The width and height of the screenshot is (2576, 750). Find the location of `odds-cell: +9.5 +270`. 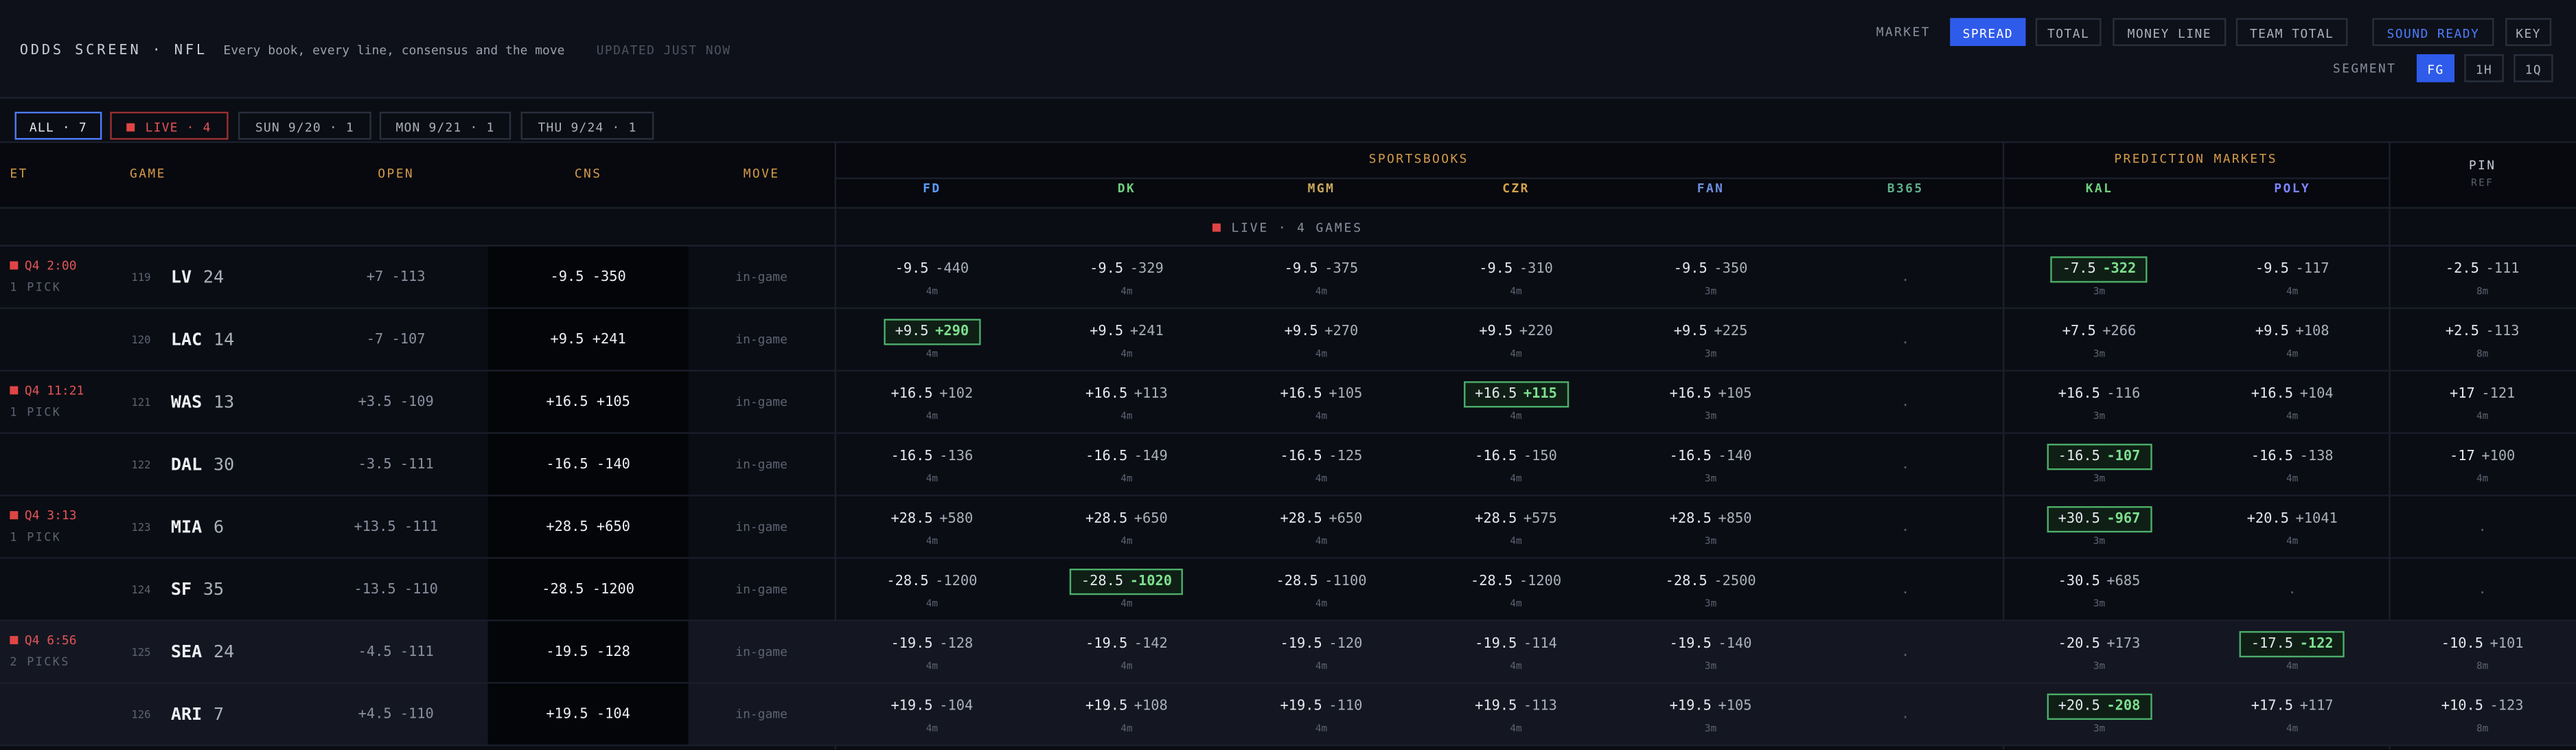

odds-cell: +9.5 +270 is located at coordinates (1321, 332).